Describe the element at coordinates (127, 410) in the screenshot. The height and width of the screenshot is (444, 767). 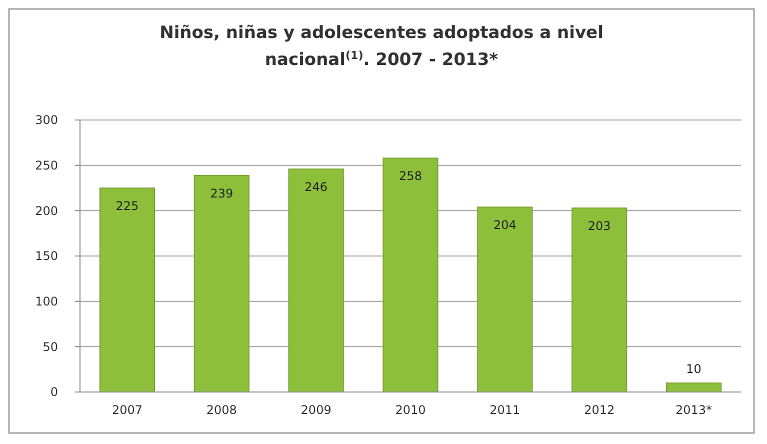
I see `x-tick-label: 2007` at that location.